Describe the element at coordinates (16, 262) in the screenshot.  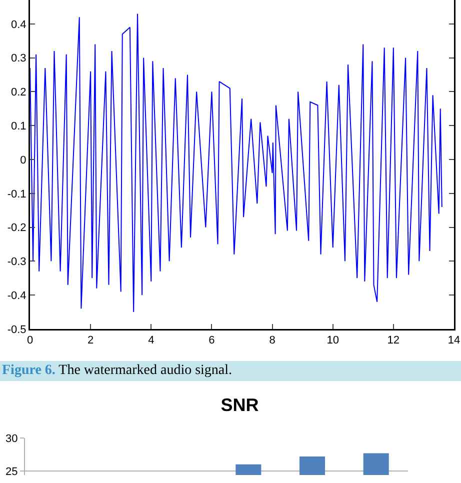
I see `y-tick-label: -0.3` at that location.